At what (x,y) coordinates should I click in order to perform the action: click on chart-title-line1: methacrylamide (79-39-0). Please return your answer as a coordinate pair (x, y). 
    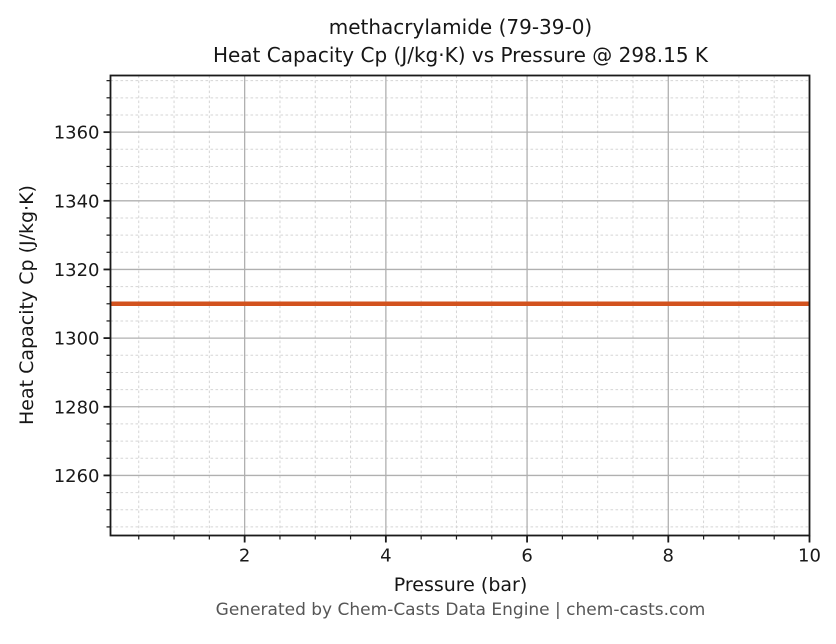
    Looking at the image, I should click on (460, 27).